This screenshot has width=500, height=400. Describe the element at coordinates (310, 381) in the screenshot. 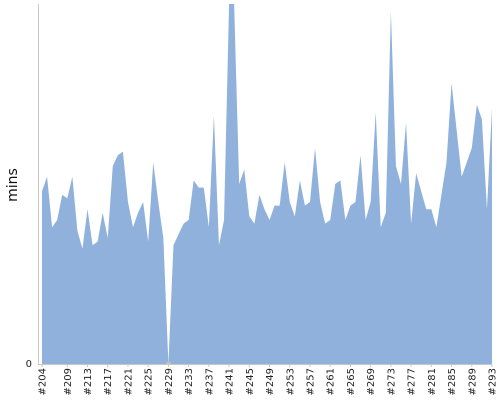

I see `x-tick-label: #257` at that location.